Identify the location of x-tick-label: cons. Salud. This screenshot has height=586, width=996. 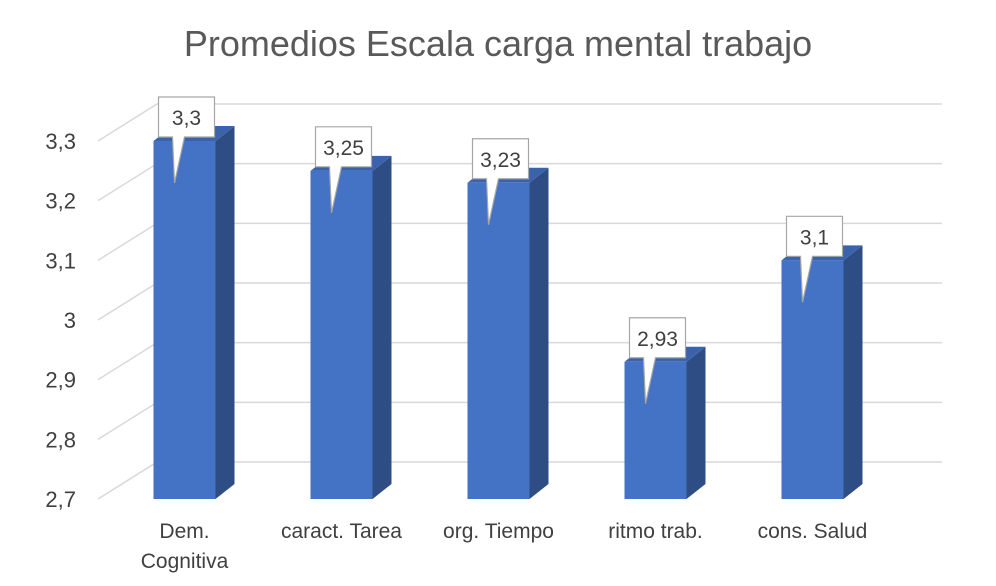
(813, 531).